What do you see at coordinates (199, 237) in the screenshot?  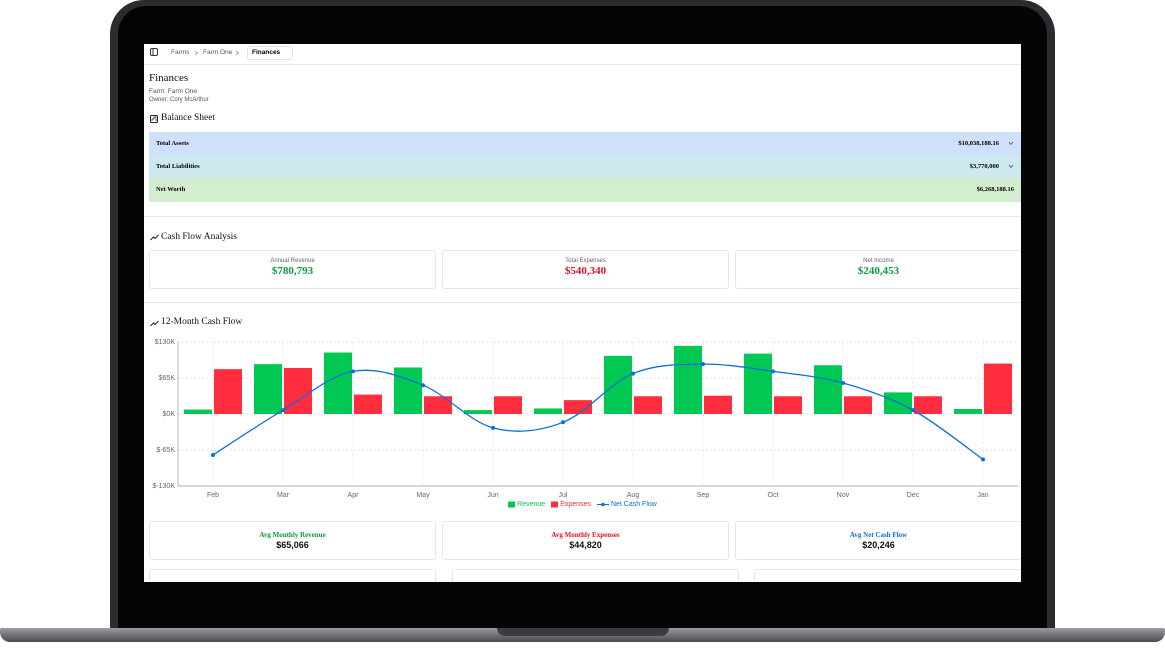 I see `section-heading: Cash Flow Analysis` at bounding box center [199, 237].